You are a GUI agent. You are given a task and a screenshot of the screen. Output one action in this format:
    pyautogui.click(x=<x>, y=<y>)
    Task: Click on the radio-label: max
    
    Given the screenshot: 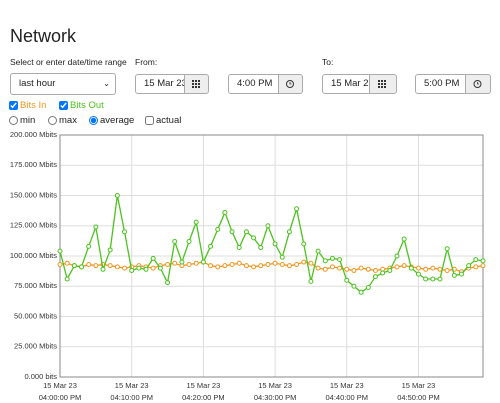 What is the action you would take?
    pyautogui.click(x=68, y=120)
    